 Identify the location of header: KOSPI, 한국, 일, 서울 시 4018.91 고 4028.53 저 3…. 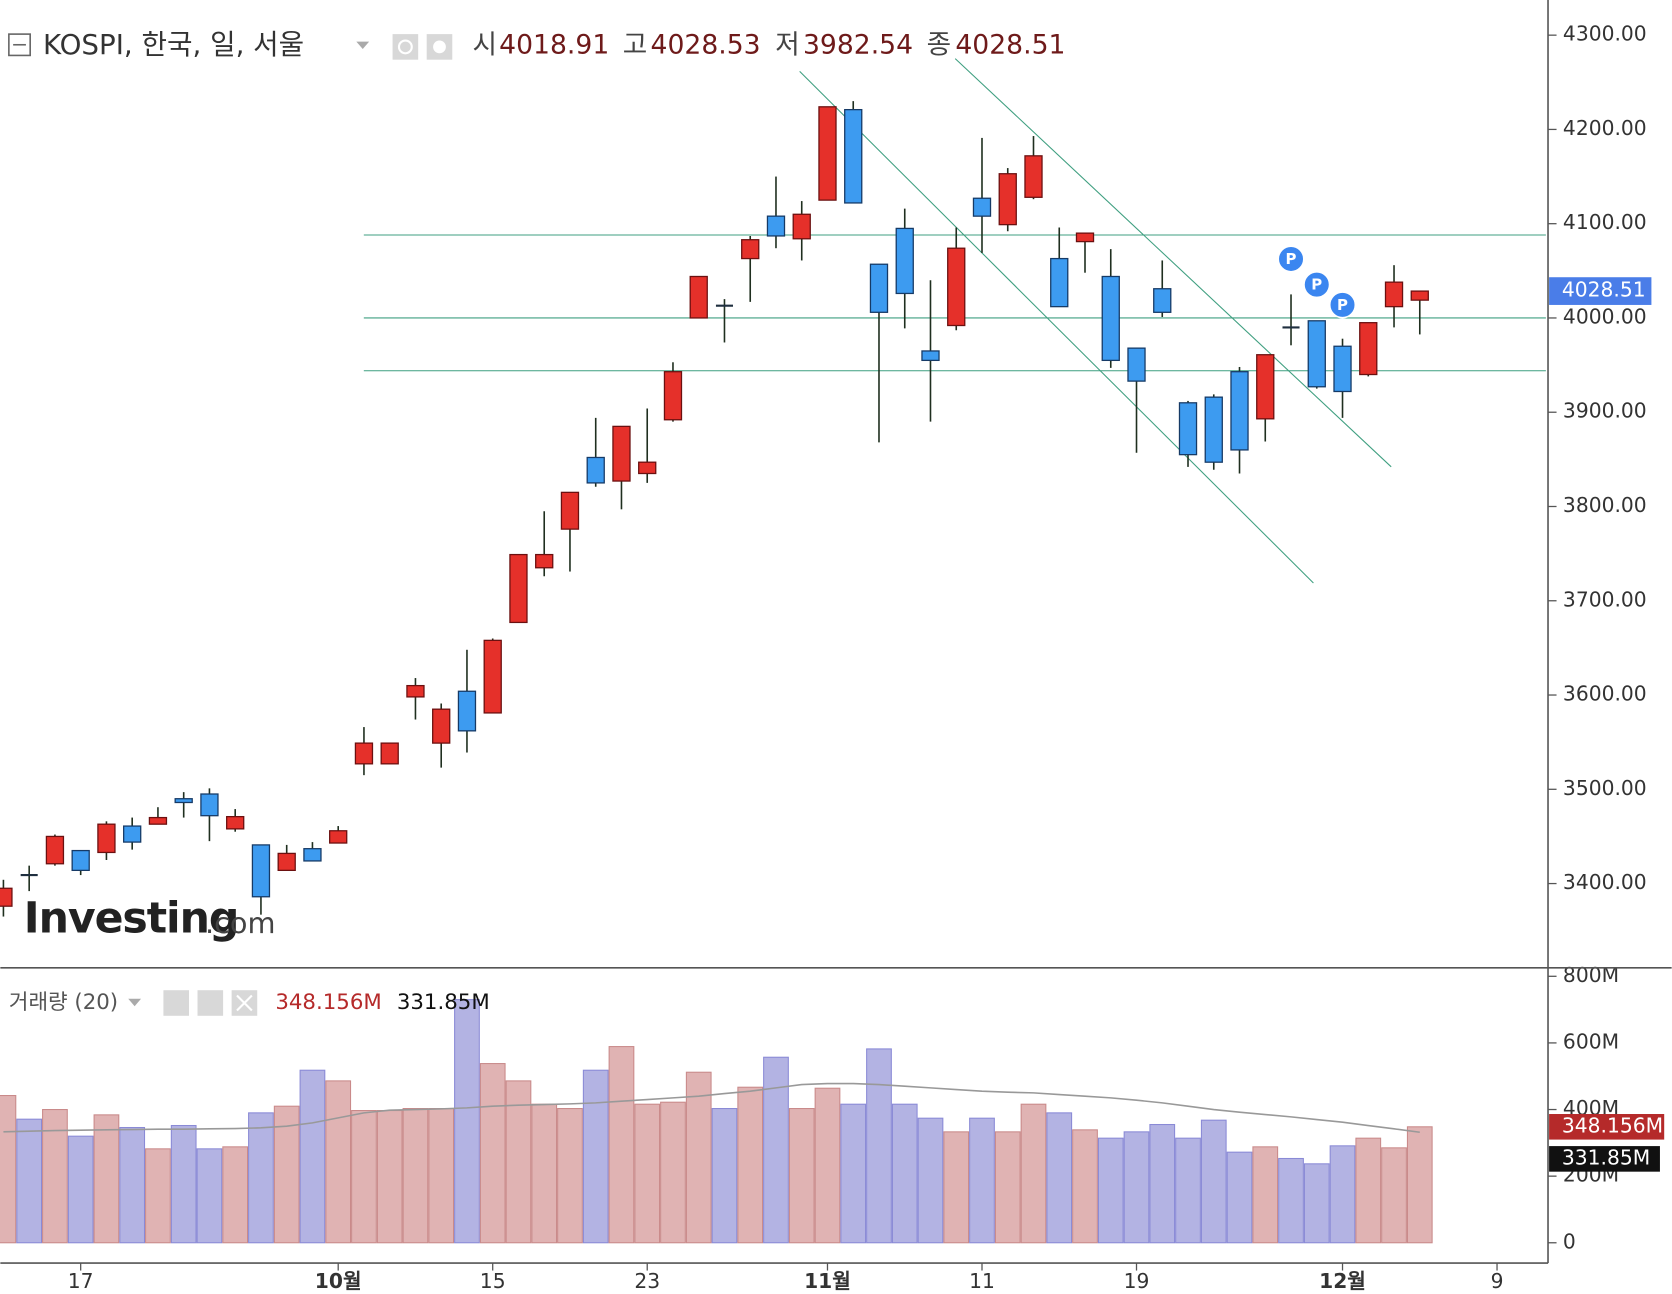
(536, 44).